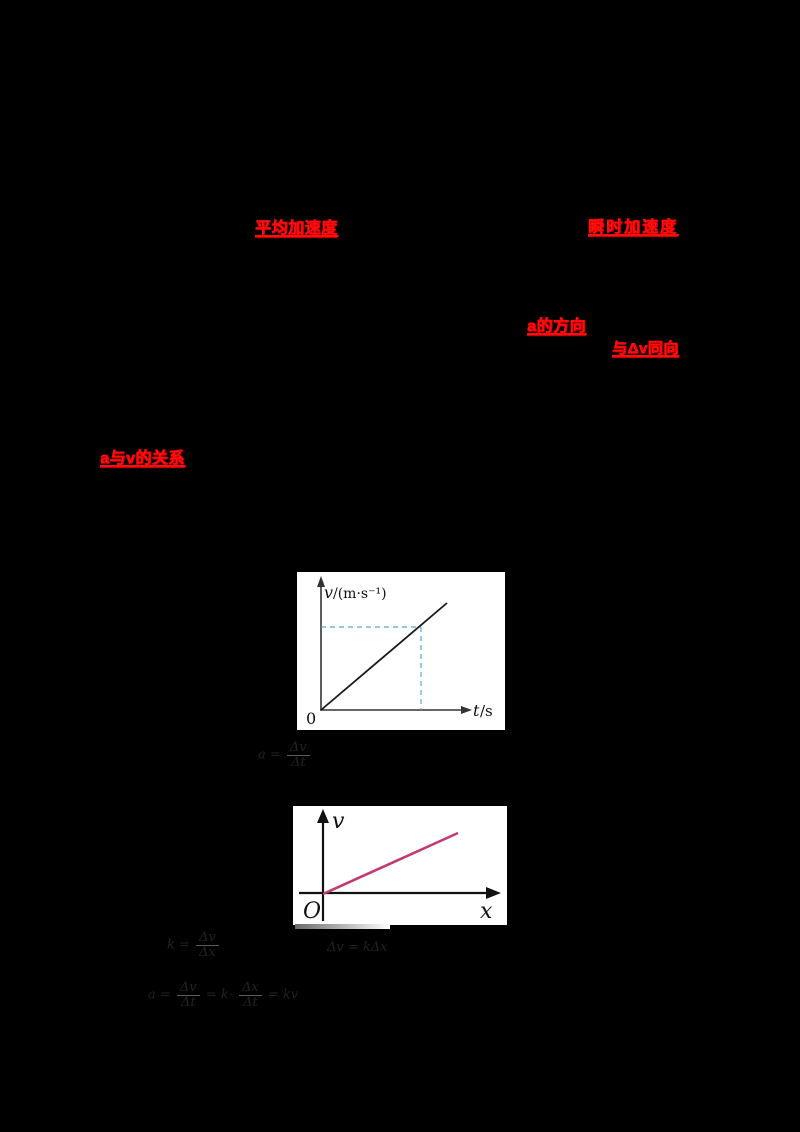 The image size is (800, 1132). What do you see at coordinates (207, 952) in the screenshot?
I see `formula-vx-slope-denominator: Δx` at bounding box center [207, 952].